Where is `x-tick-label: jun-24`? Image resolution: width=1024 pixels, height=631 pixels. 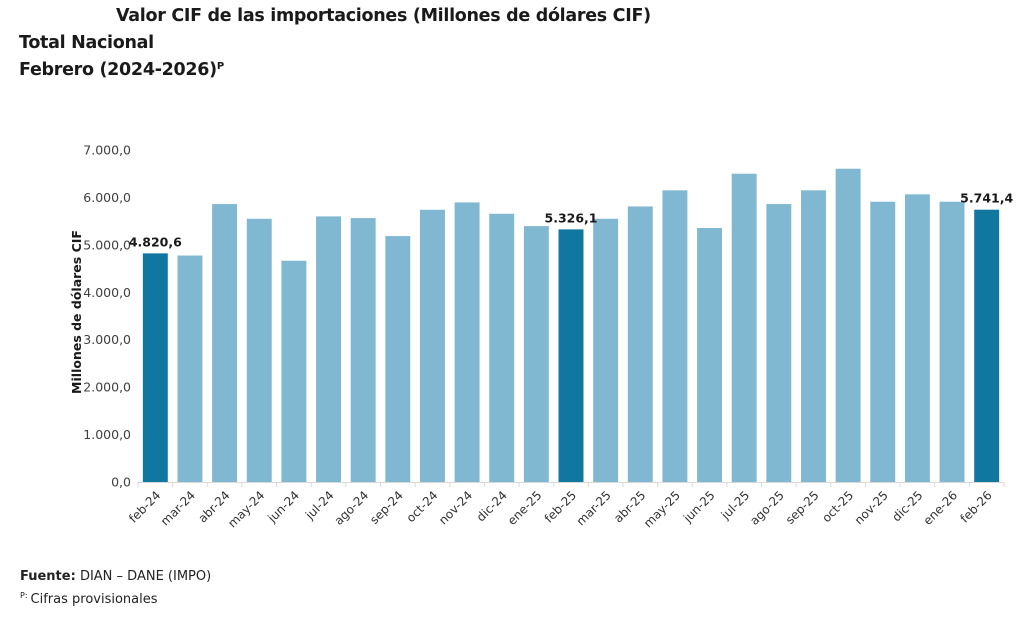 x-tick-label: jun-24 is located at coordinates (283, 507).